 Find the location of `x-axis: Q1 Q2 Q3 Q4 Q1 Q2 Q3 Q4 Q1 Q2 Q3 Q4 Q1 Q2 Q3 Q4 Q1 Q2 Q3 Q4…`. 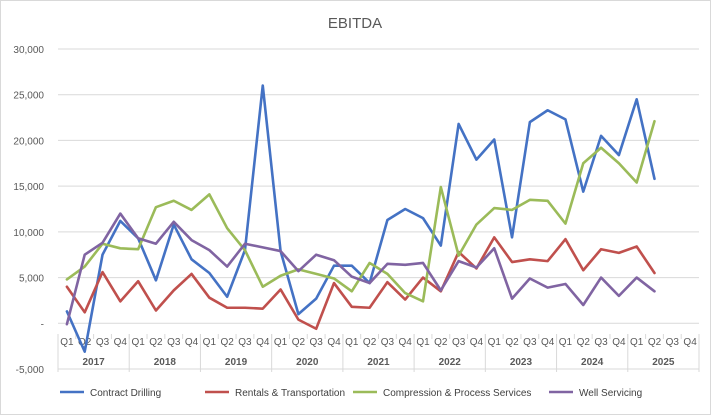

x-axis: Q1 Q2 Q3 Q4 Q1 Q2 Q3 Q4 Q1 Q2 Q3 Q4 Q1 Q2 Q3 Q4 Q1 Q2 Q3 Q4… is located at coordinates (378, 353).